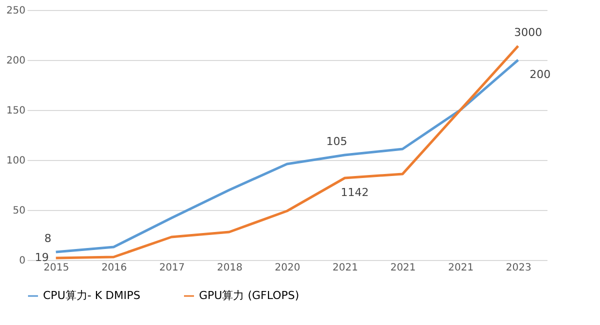 This screenshot has width=600, height=325. What do you see at coordinates (57, 268) in the screenshot?
I see `x-tick-label: 2015` at bounding box center [57, 268].